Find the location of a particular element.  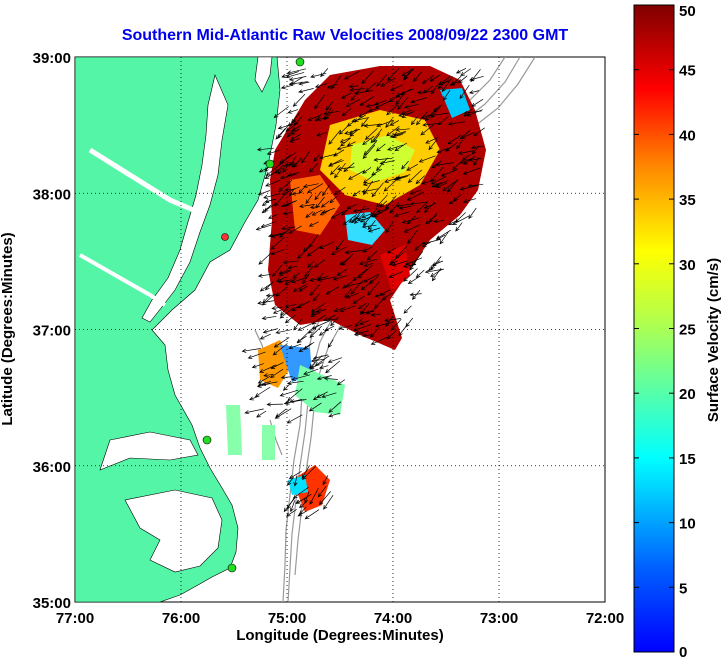

colorbar-tick-label: 0 is located at coordinates (683, 651).